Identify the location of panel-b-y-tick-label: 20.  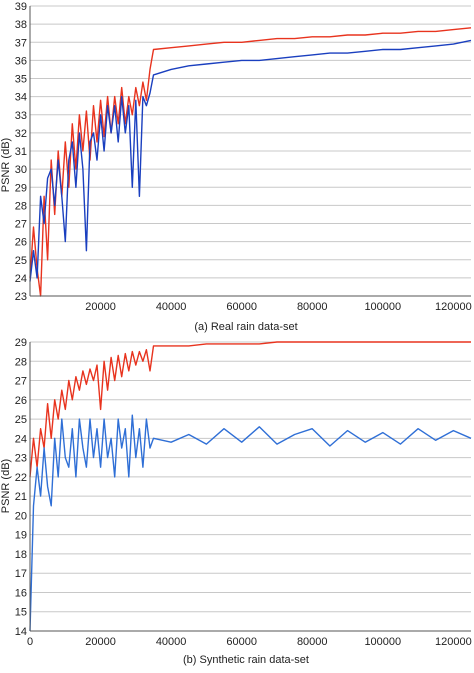
(21, 516).